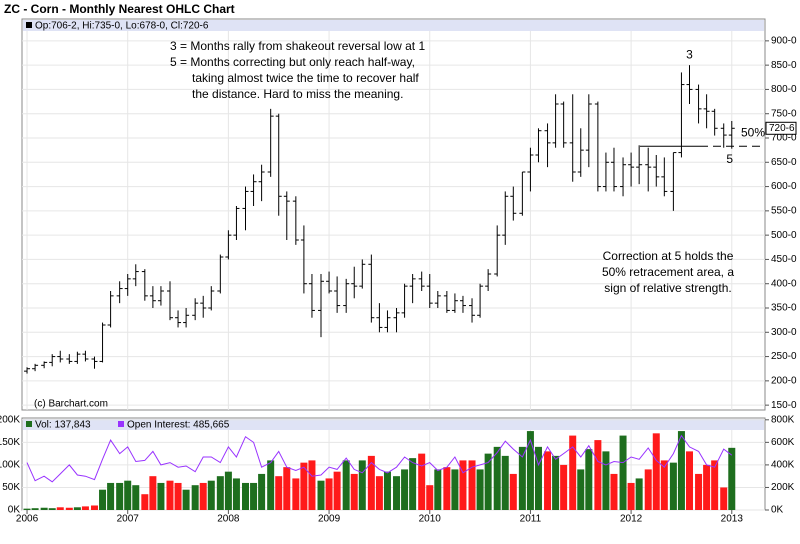 The height and width of the screenshot is (544, 800). I want to click on y-tick-label: 100K, so click(10, 465).